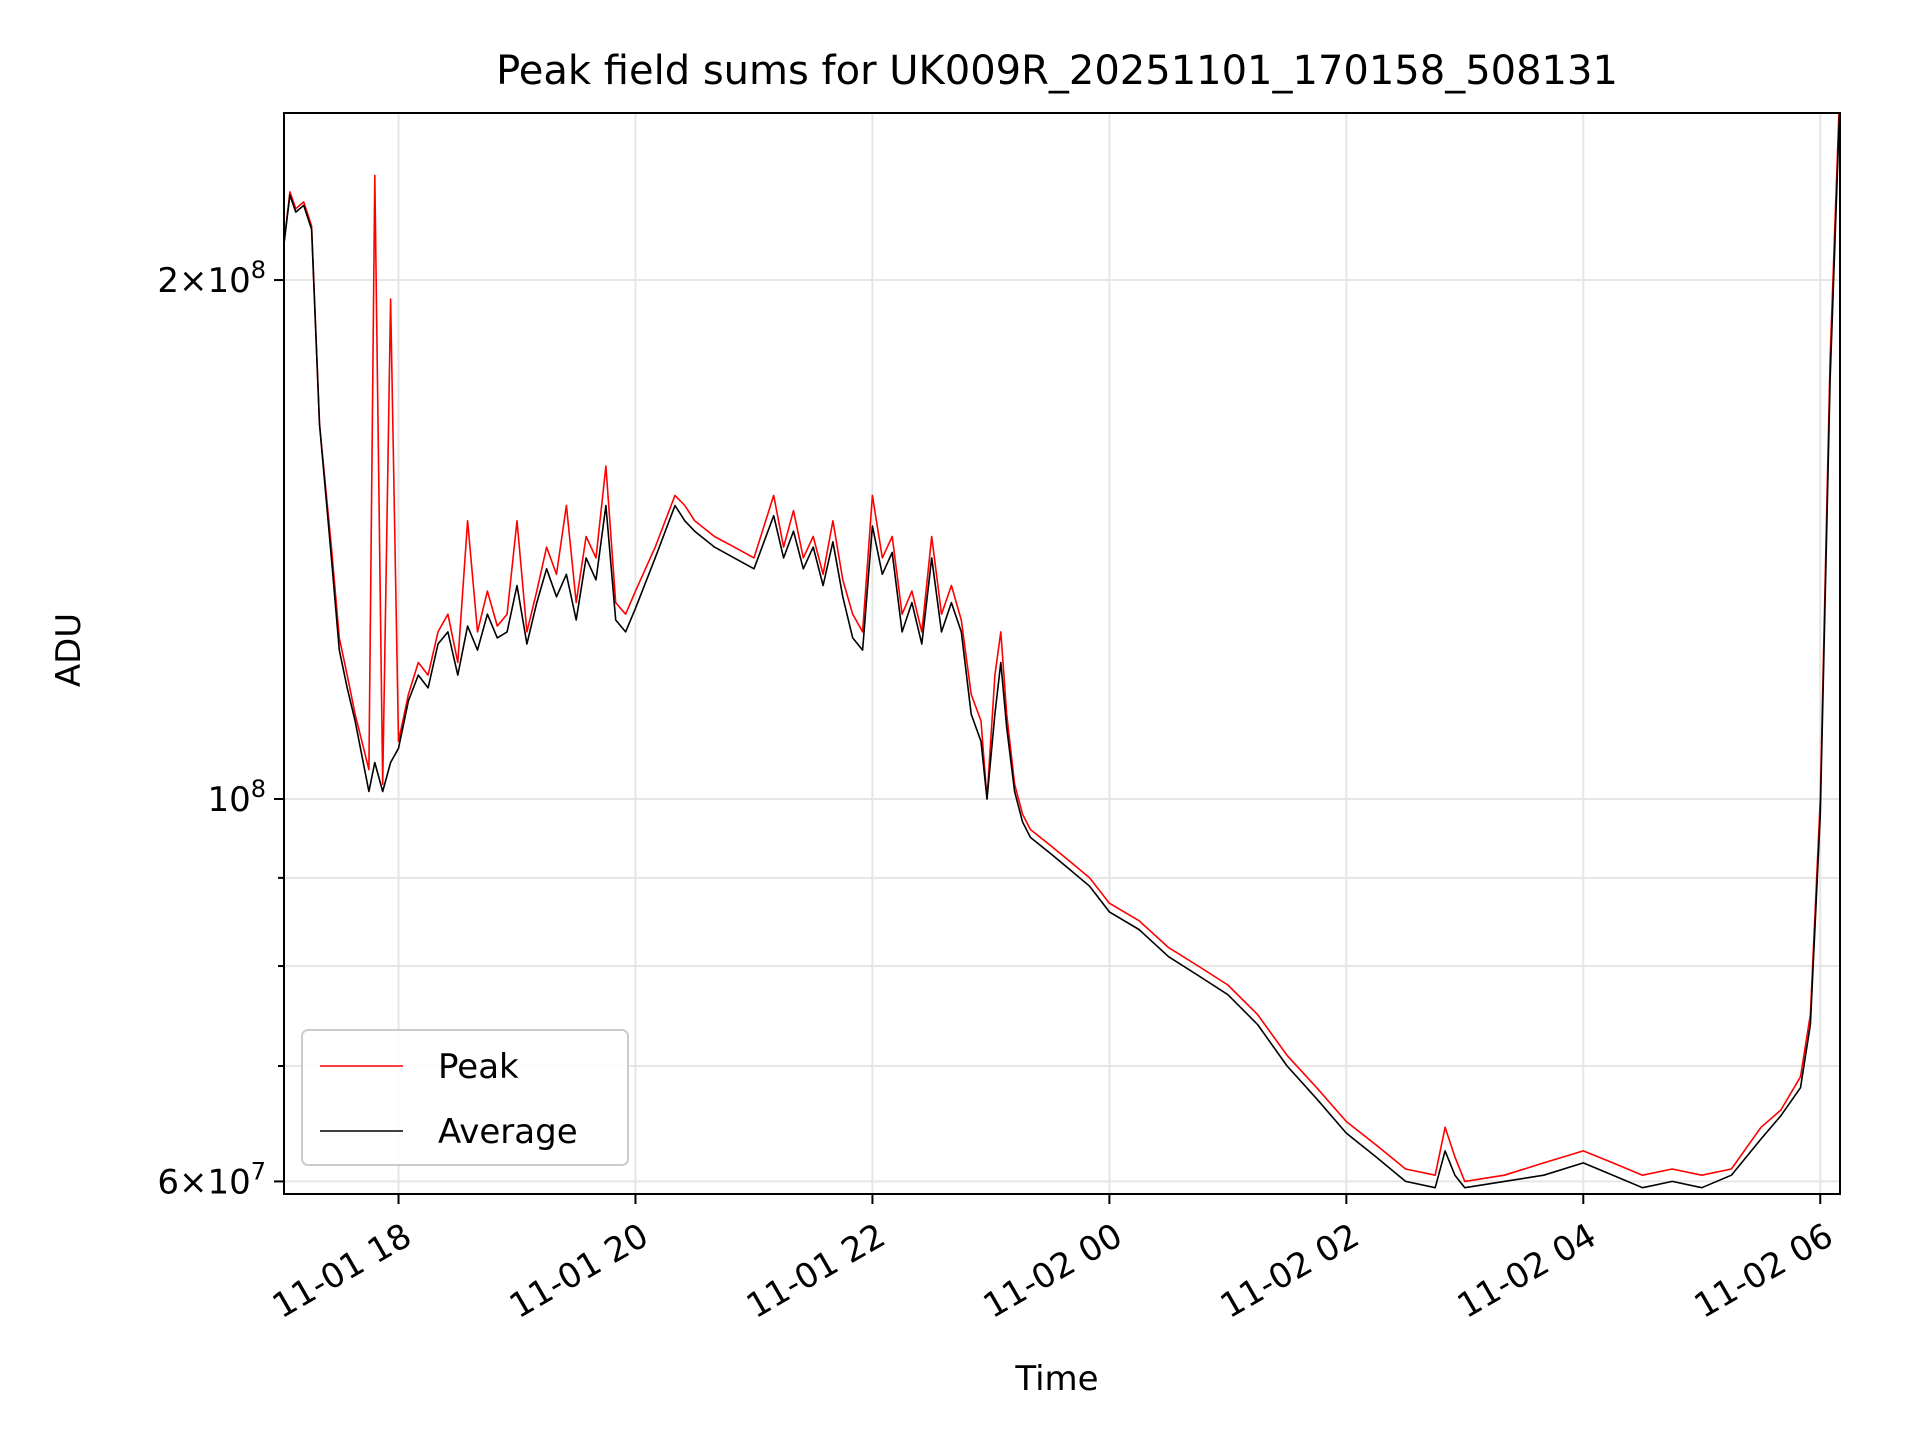 Image resolution: width=1920 pixels, height=1440 pixels. I want to click on y-tick-label: 6×107, so click(211, 1179).